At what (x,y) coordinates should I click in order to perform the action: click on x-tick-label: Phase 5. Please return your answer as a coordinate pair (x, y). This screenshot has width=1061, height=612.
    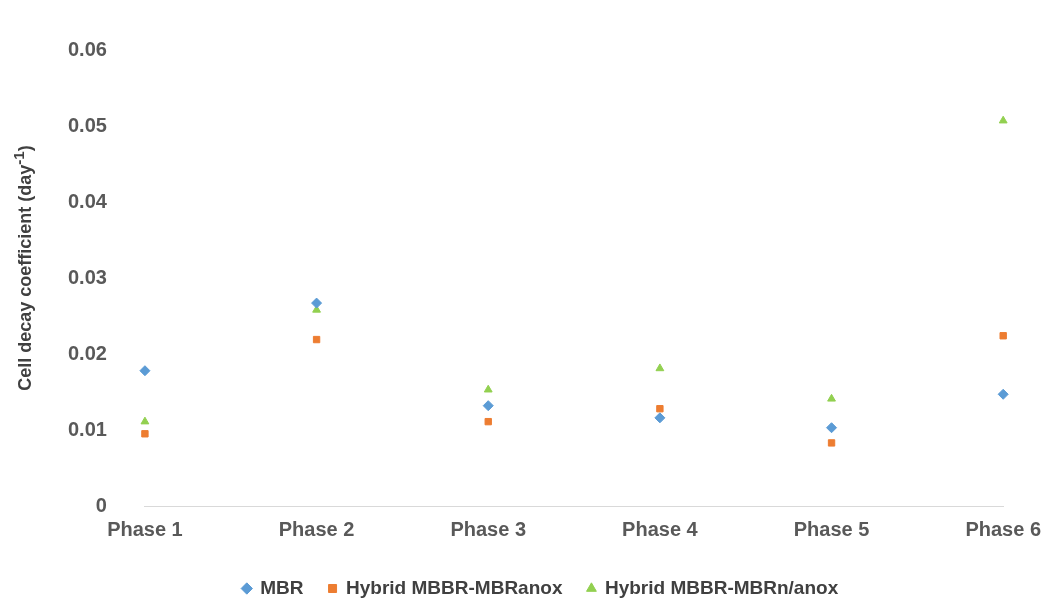
    Looking at the image, I should click on (831, 528).